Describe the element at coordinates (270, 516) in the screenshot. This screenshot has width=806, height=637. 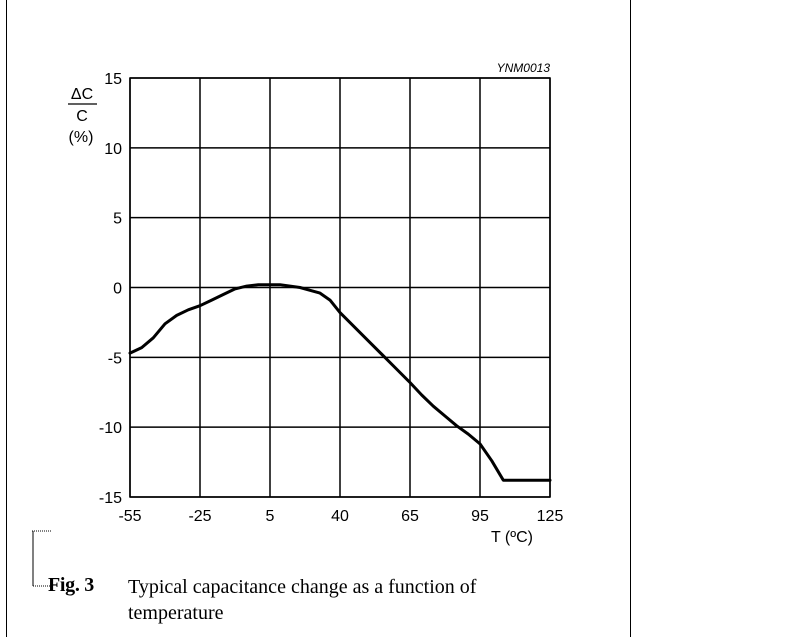
I see `x-tick-label: 5` at that location.